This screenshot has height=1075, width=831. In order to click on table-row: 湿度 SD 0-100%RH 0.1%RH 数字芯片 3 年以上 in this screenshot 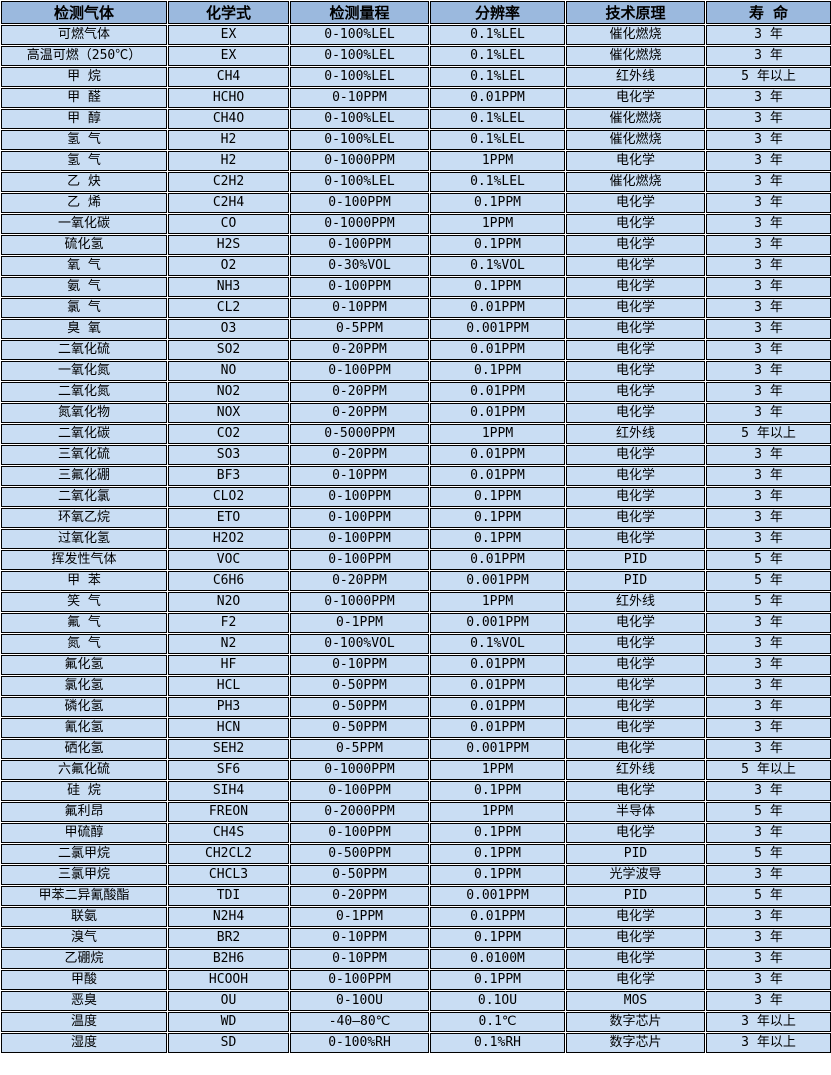, I will do `click(416, 1043)`.